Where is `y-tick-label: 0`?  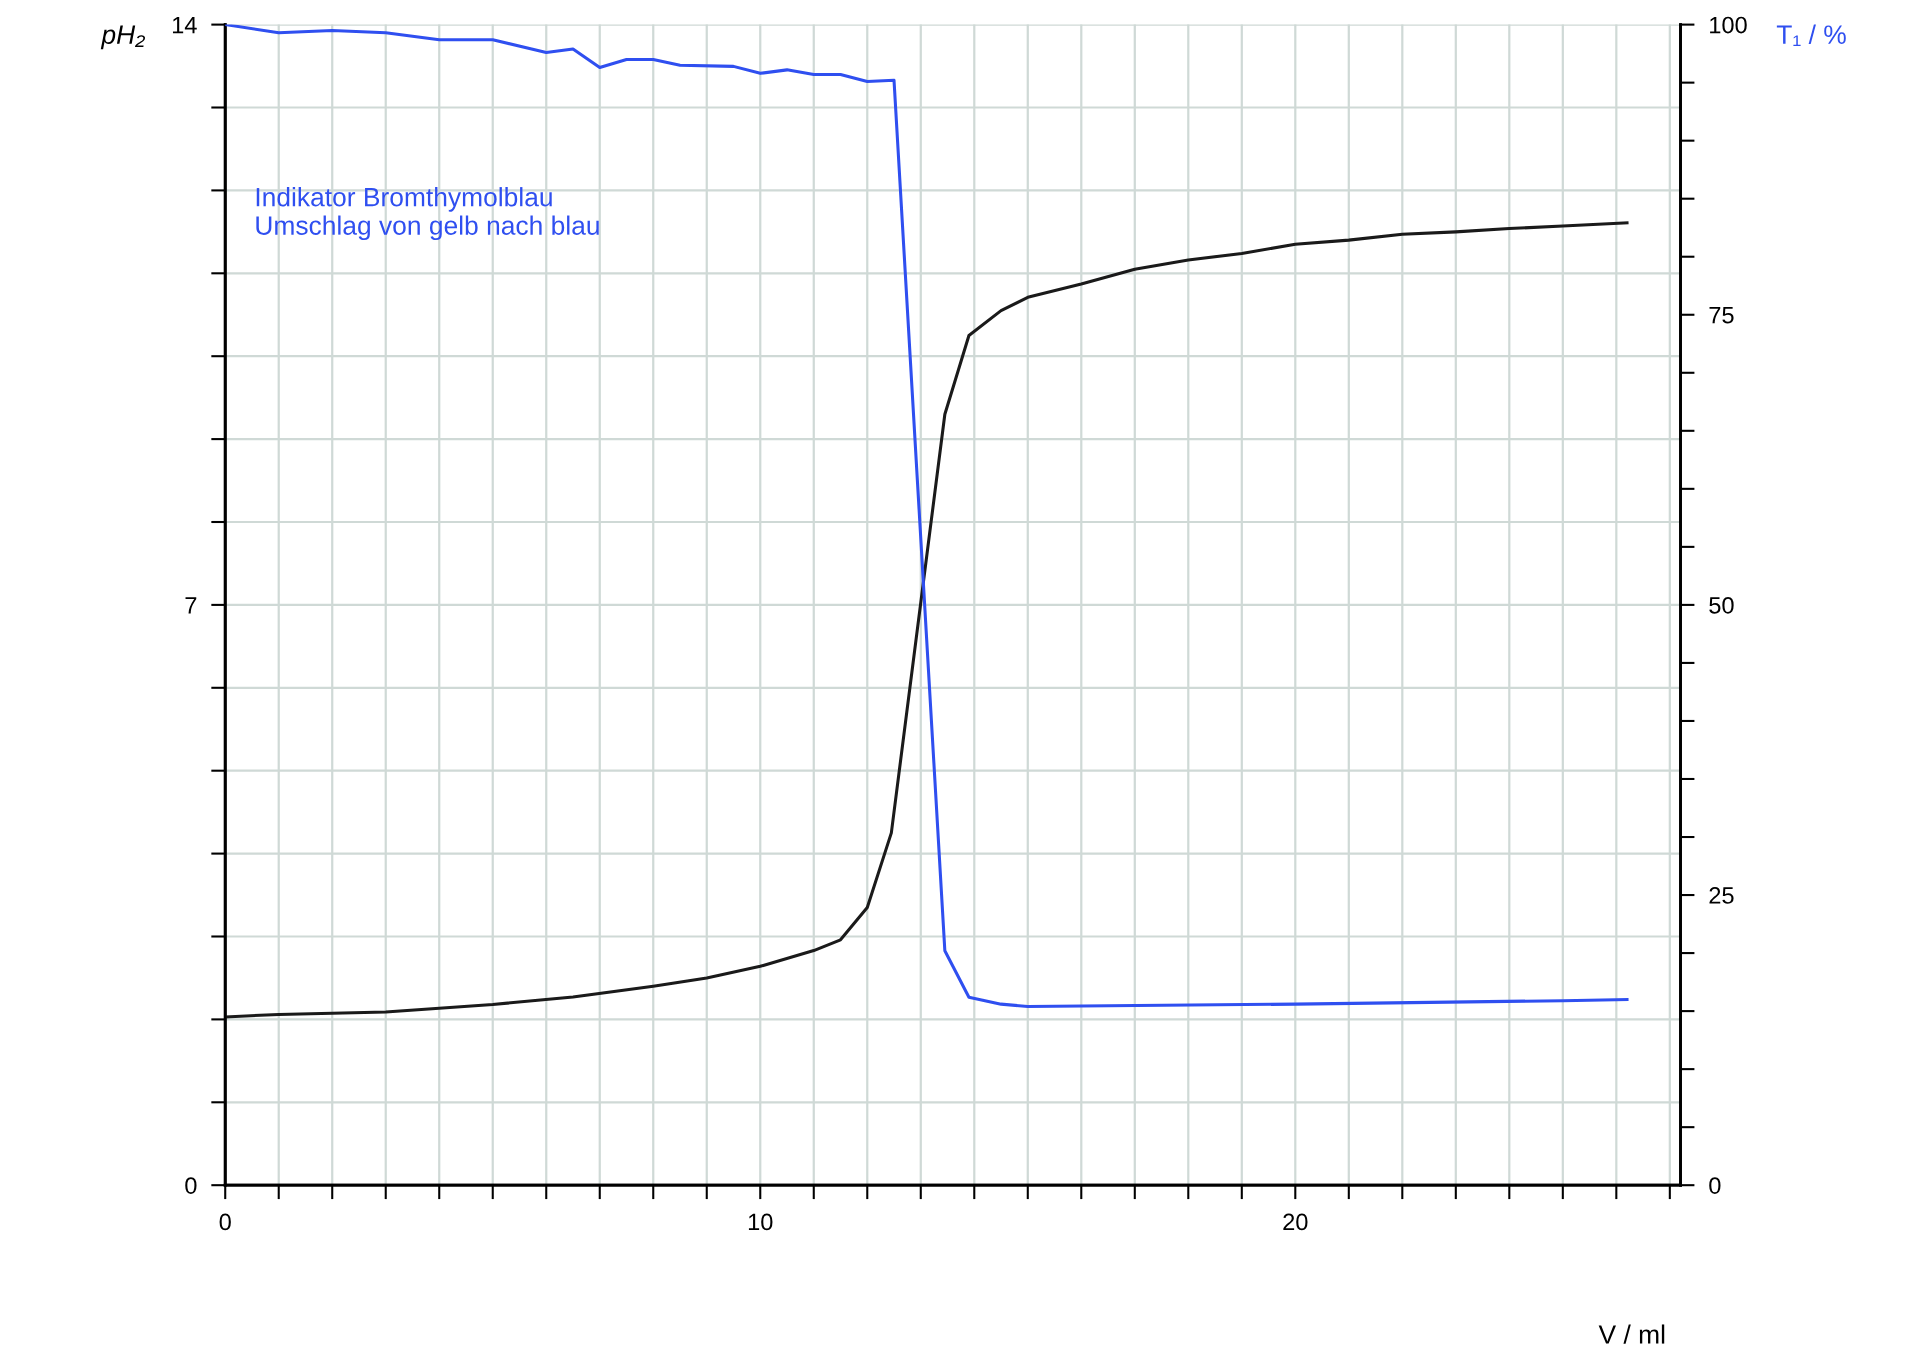
y-tick-label: 0 is located at coordinates (191, 1185).